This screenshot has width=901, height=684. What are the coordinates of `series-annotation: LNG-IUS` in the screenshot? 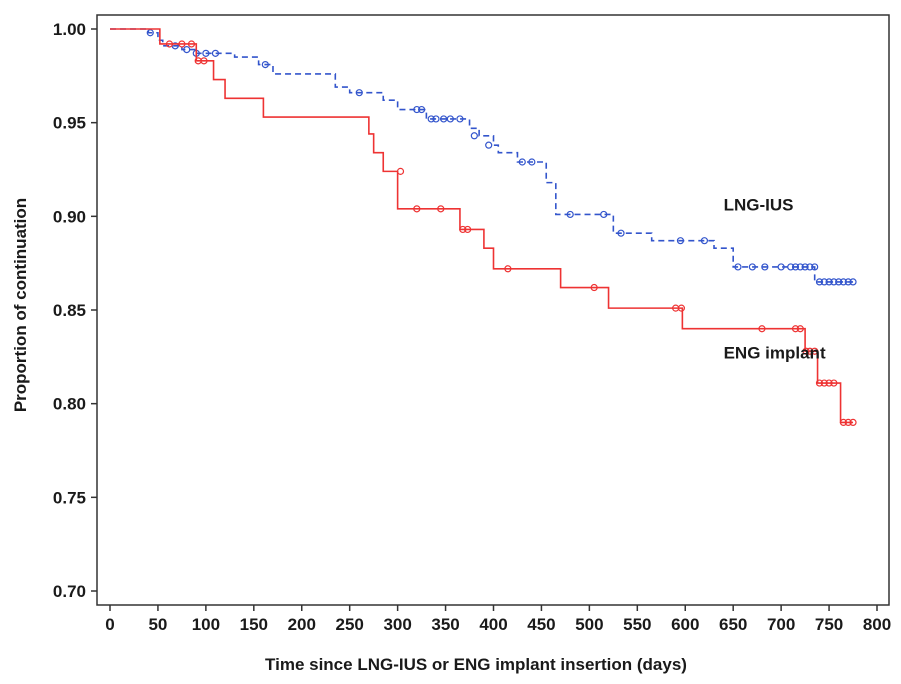 It's located at (759, 205).